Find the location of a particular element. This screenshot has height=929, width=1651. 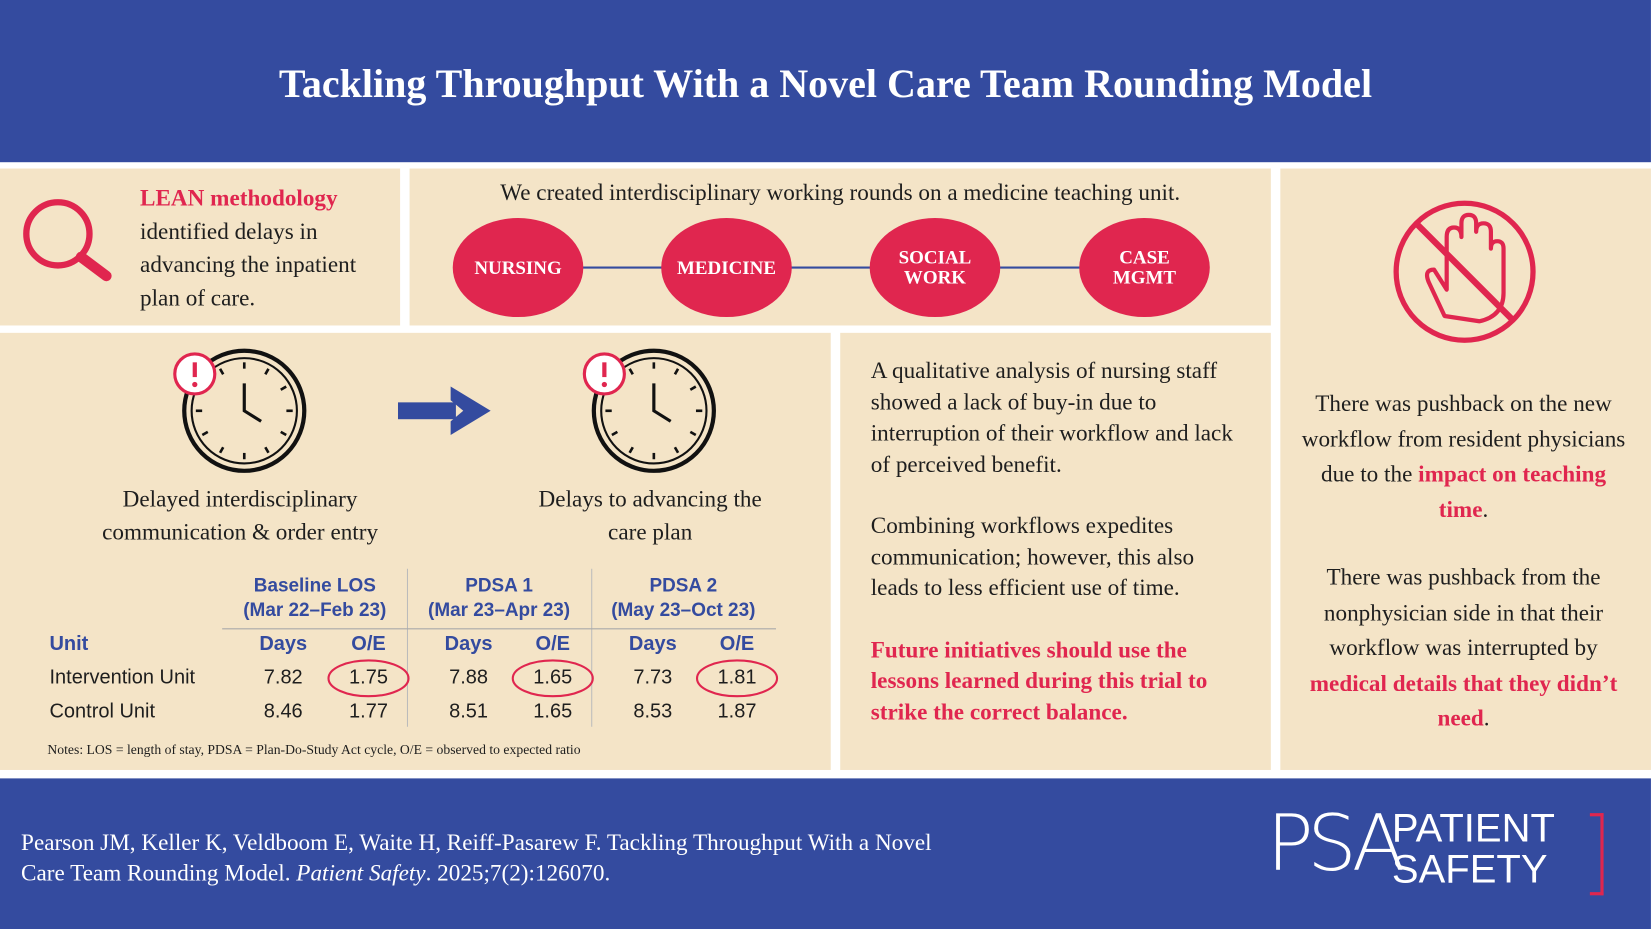

logo-bracket is located at coordinates (1596, 854).